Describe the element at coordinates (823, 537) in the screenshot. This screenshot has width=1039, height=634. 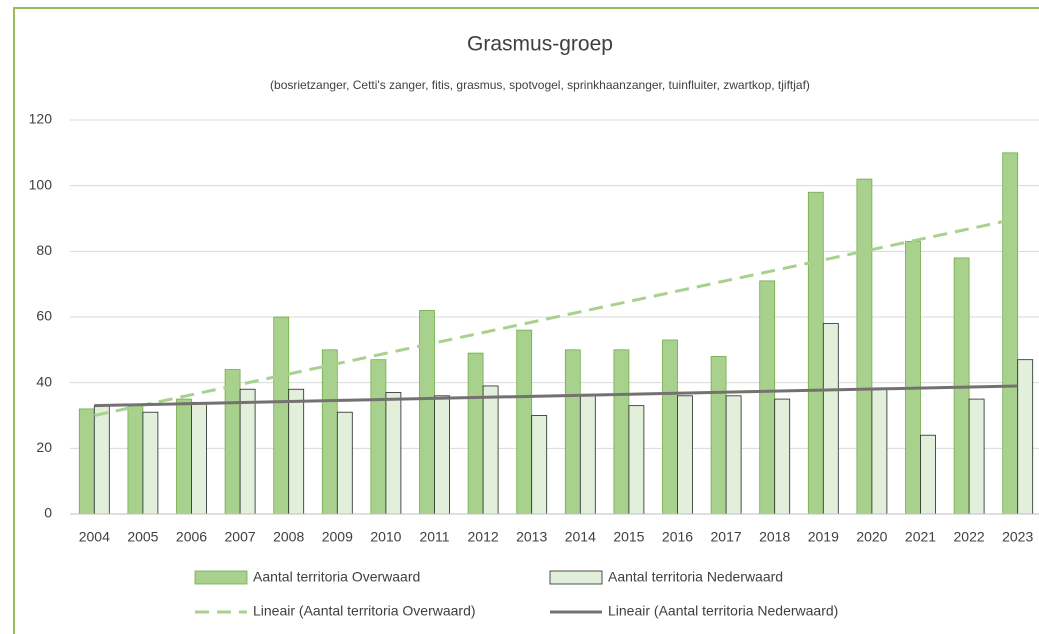
I see `x-tick-label: 2019` at that location.